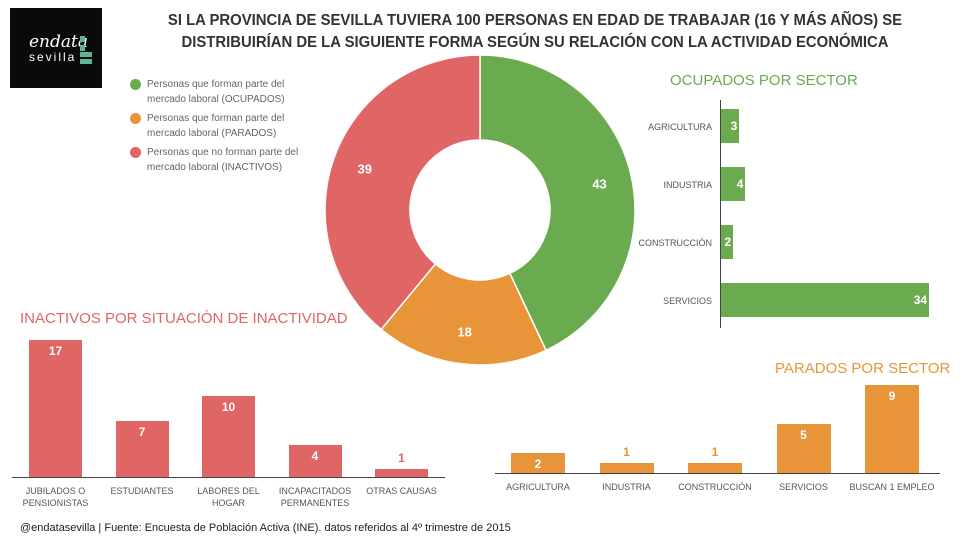  I want to click on parados-axis, so click(717, 473).